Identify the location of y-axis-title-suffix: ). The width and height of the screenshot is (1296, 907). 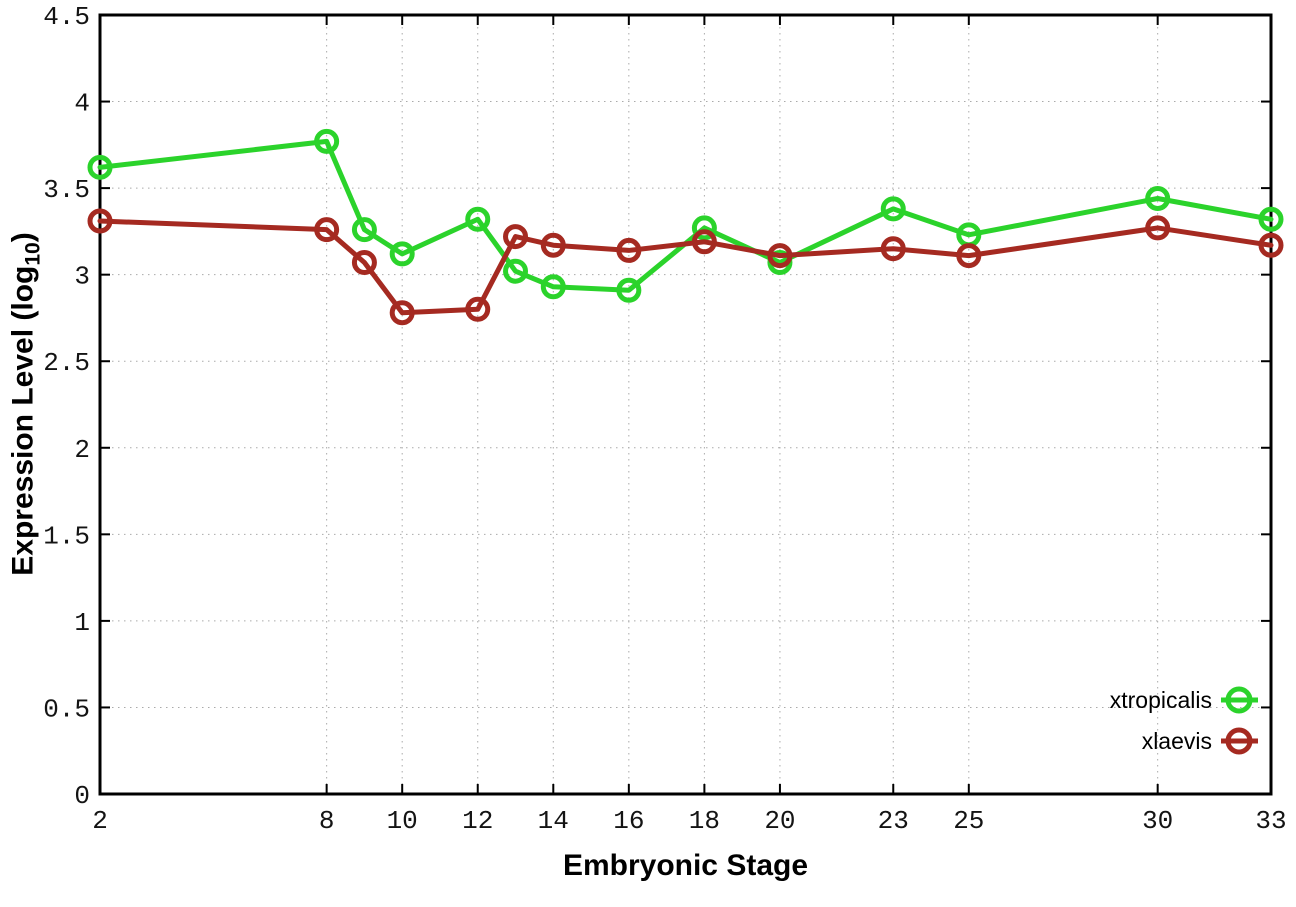
(23, 237).